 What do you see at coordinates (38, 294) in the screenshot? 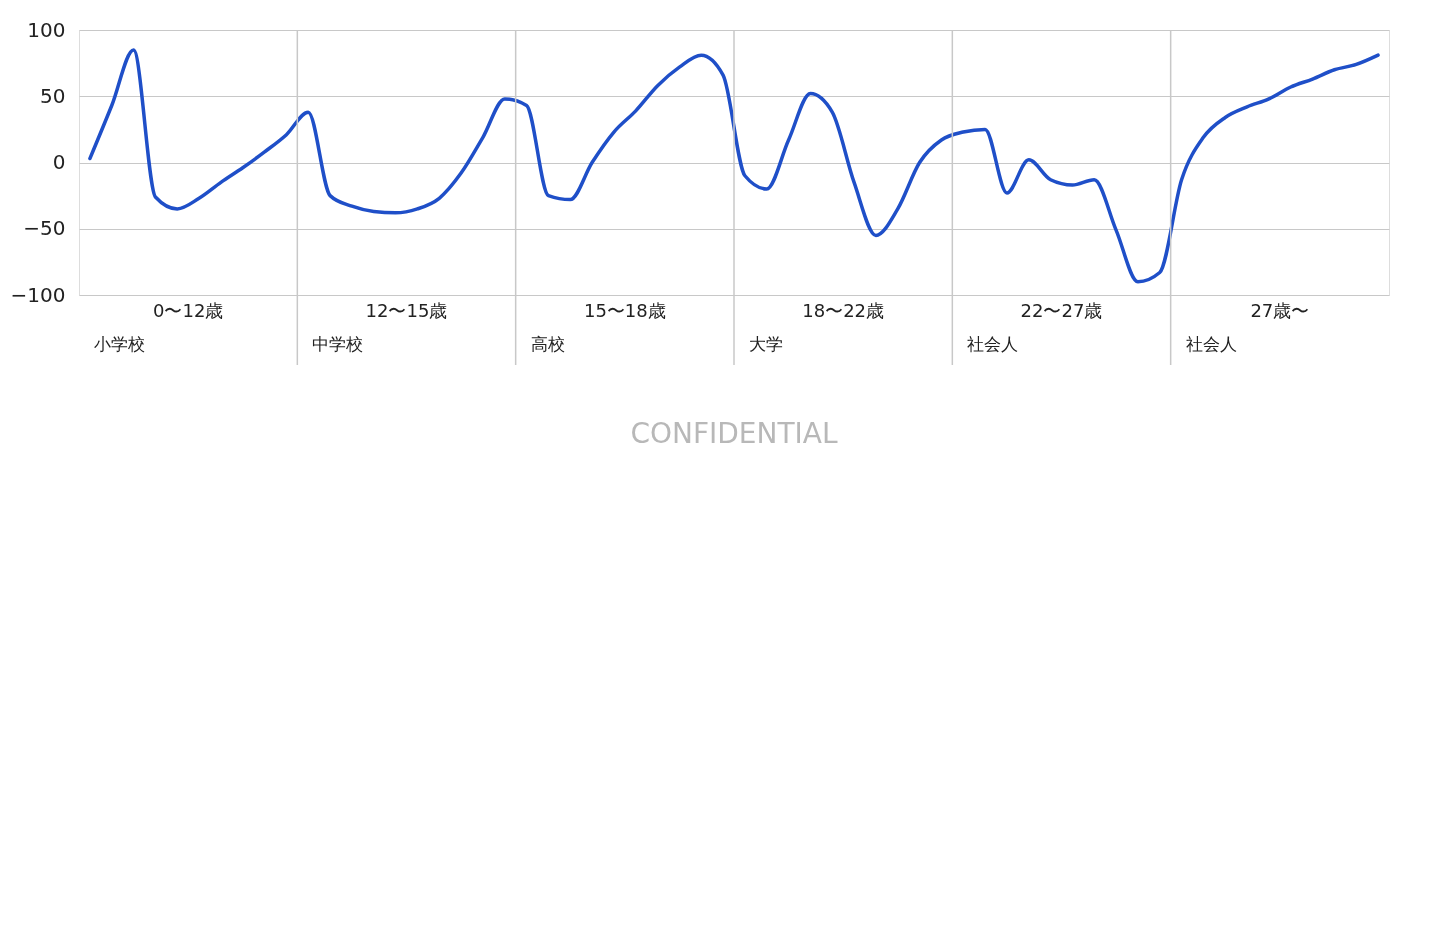
I see `y-tick-label: −100` at bounding box center [38, 294].